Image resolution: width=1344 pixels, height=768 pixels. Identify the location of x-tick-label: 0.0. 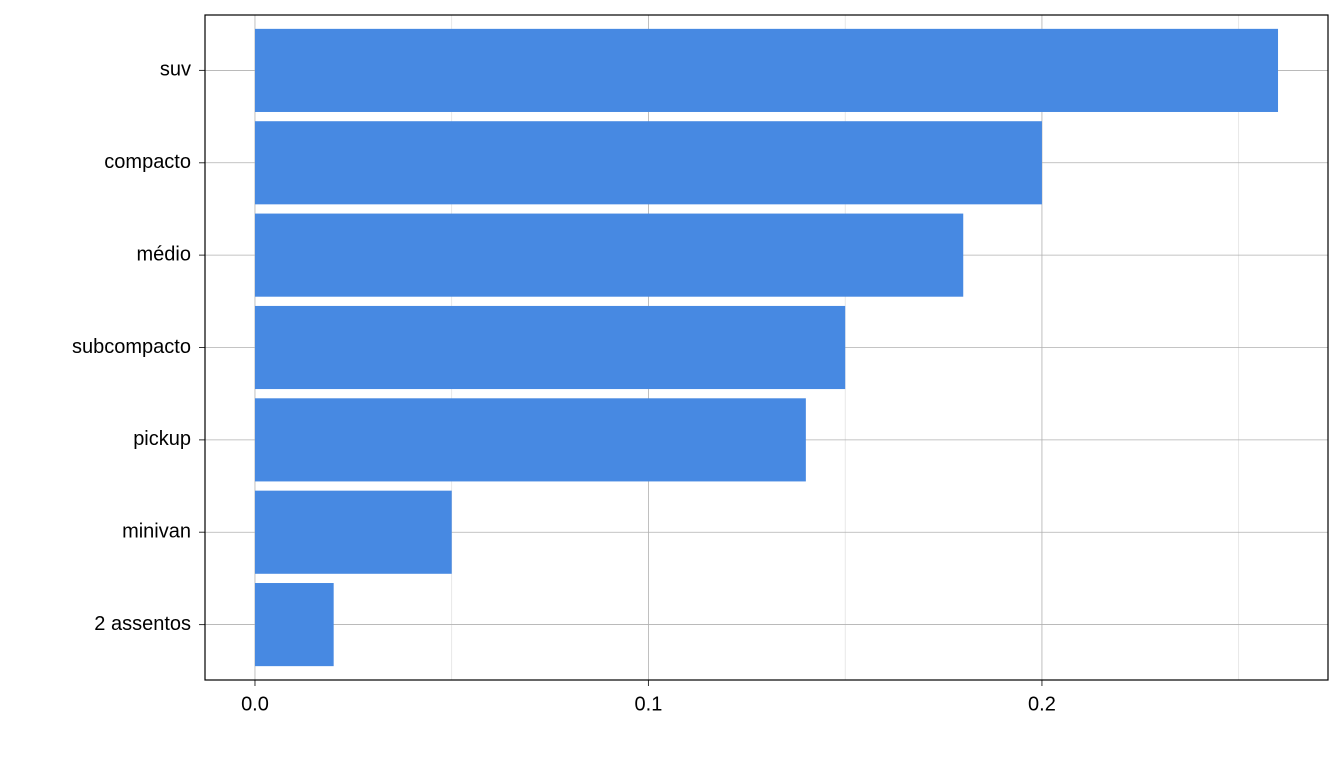
(255, 704).